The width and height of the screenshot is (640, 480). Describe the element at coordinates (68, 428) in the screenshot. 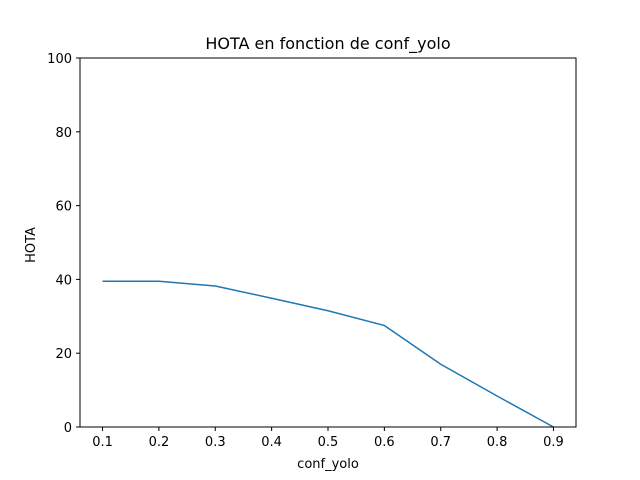

I see `y-tick-label: 0` at that location.